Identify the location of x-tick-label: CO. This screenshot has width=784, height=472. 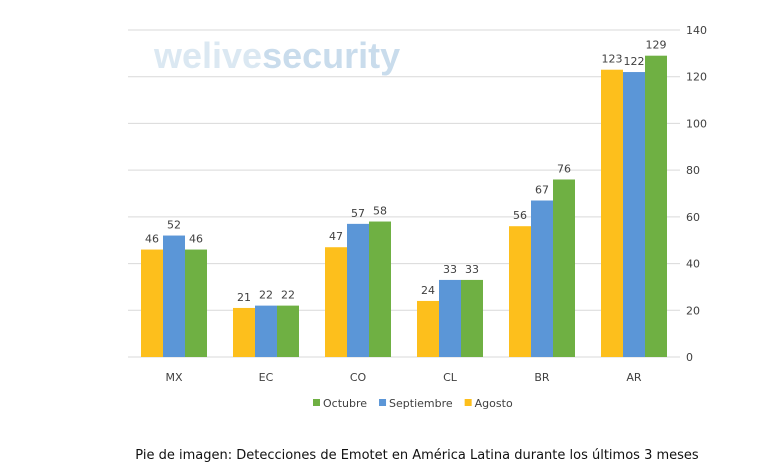
(358, 377).